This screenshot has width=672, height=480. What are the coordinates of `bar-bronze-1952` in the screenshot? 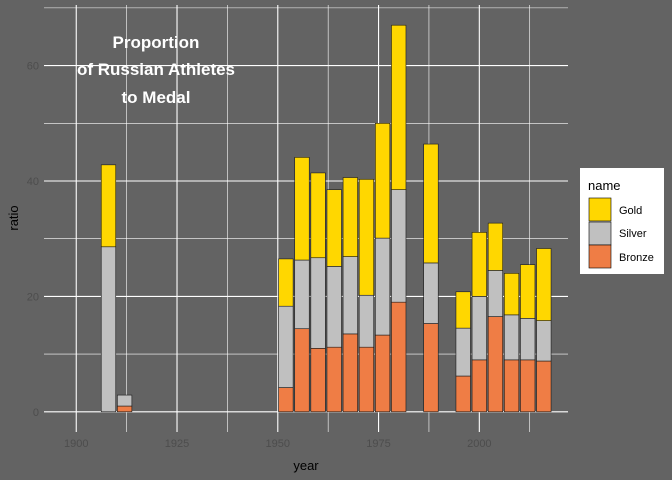 It's located at (286, 400).